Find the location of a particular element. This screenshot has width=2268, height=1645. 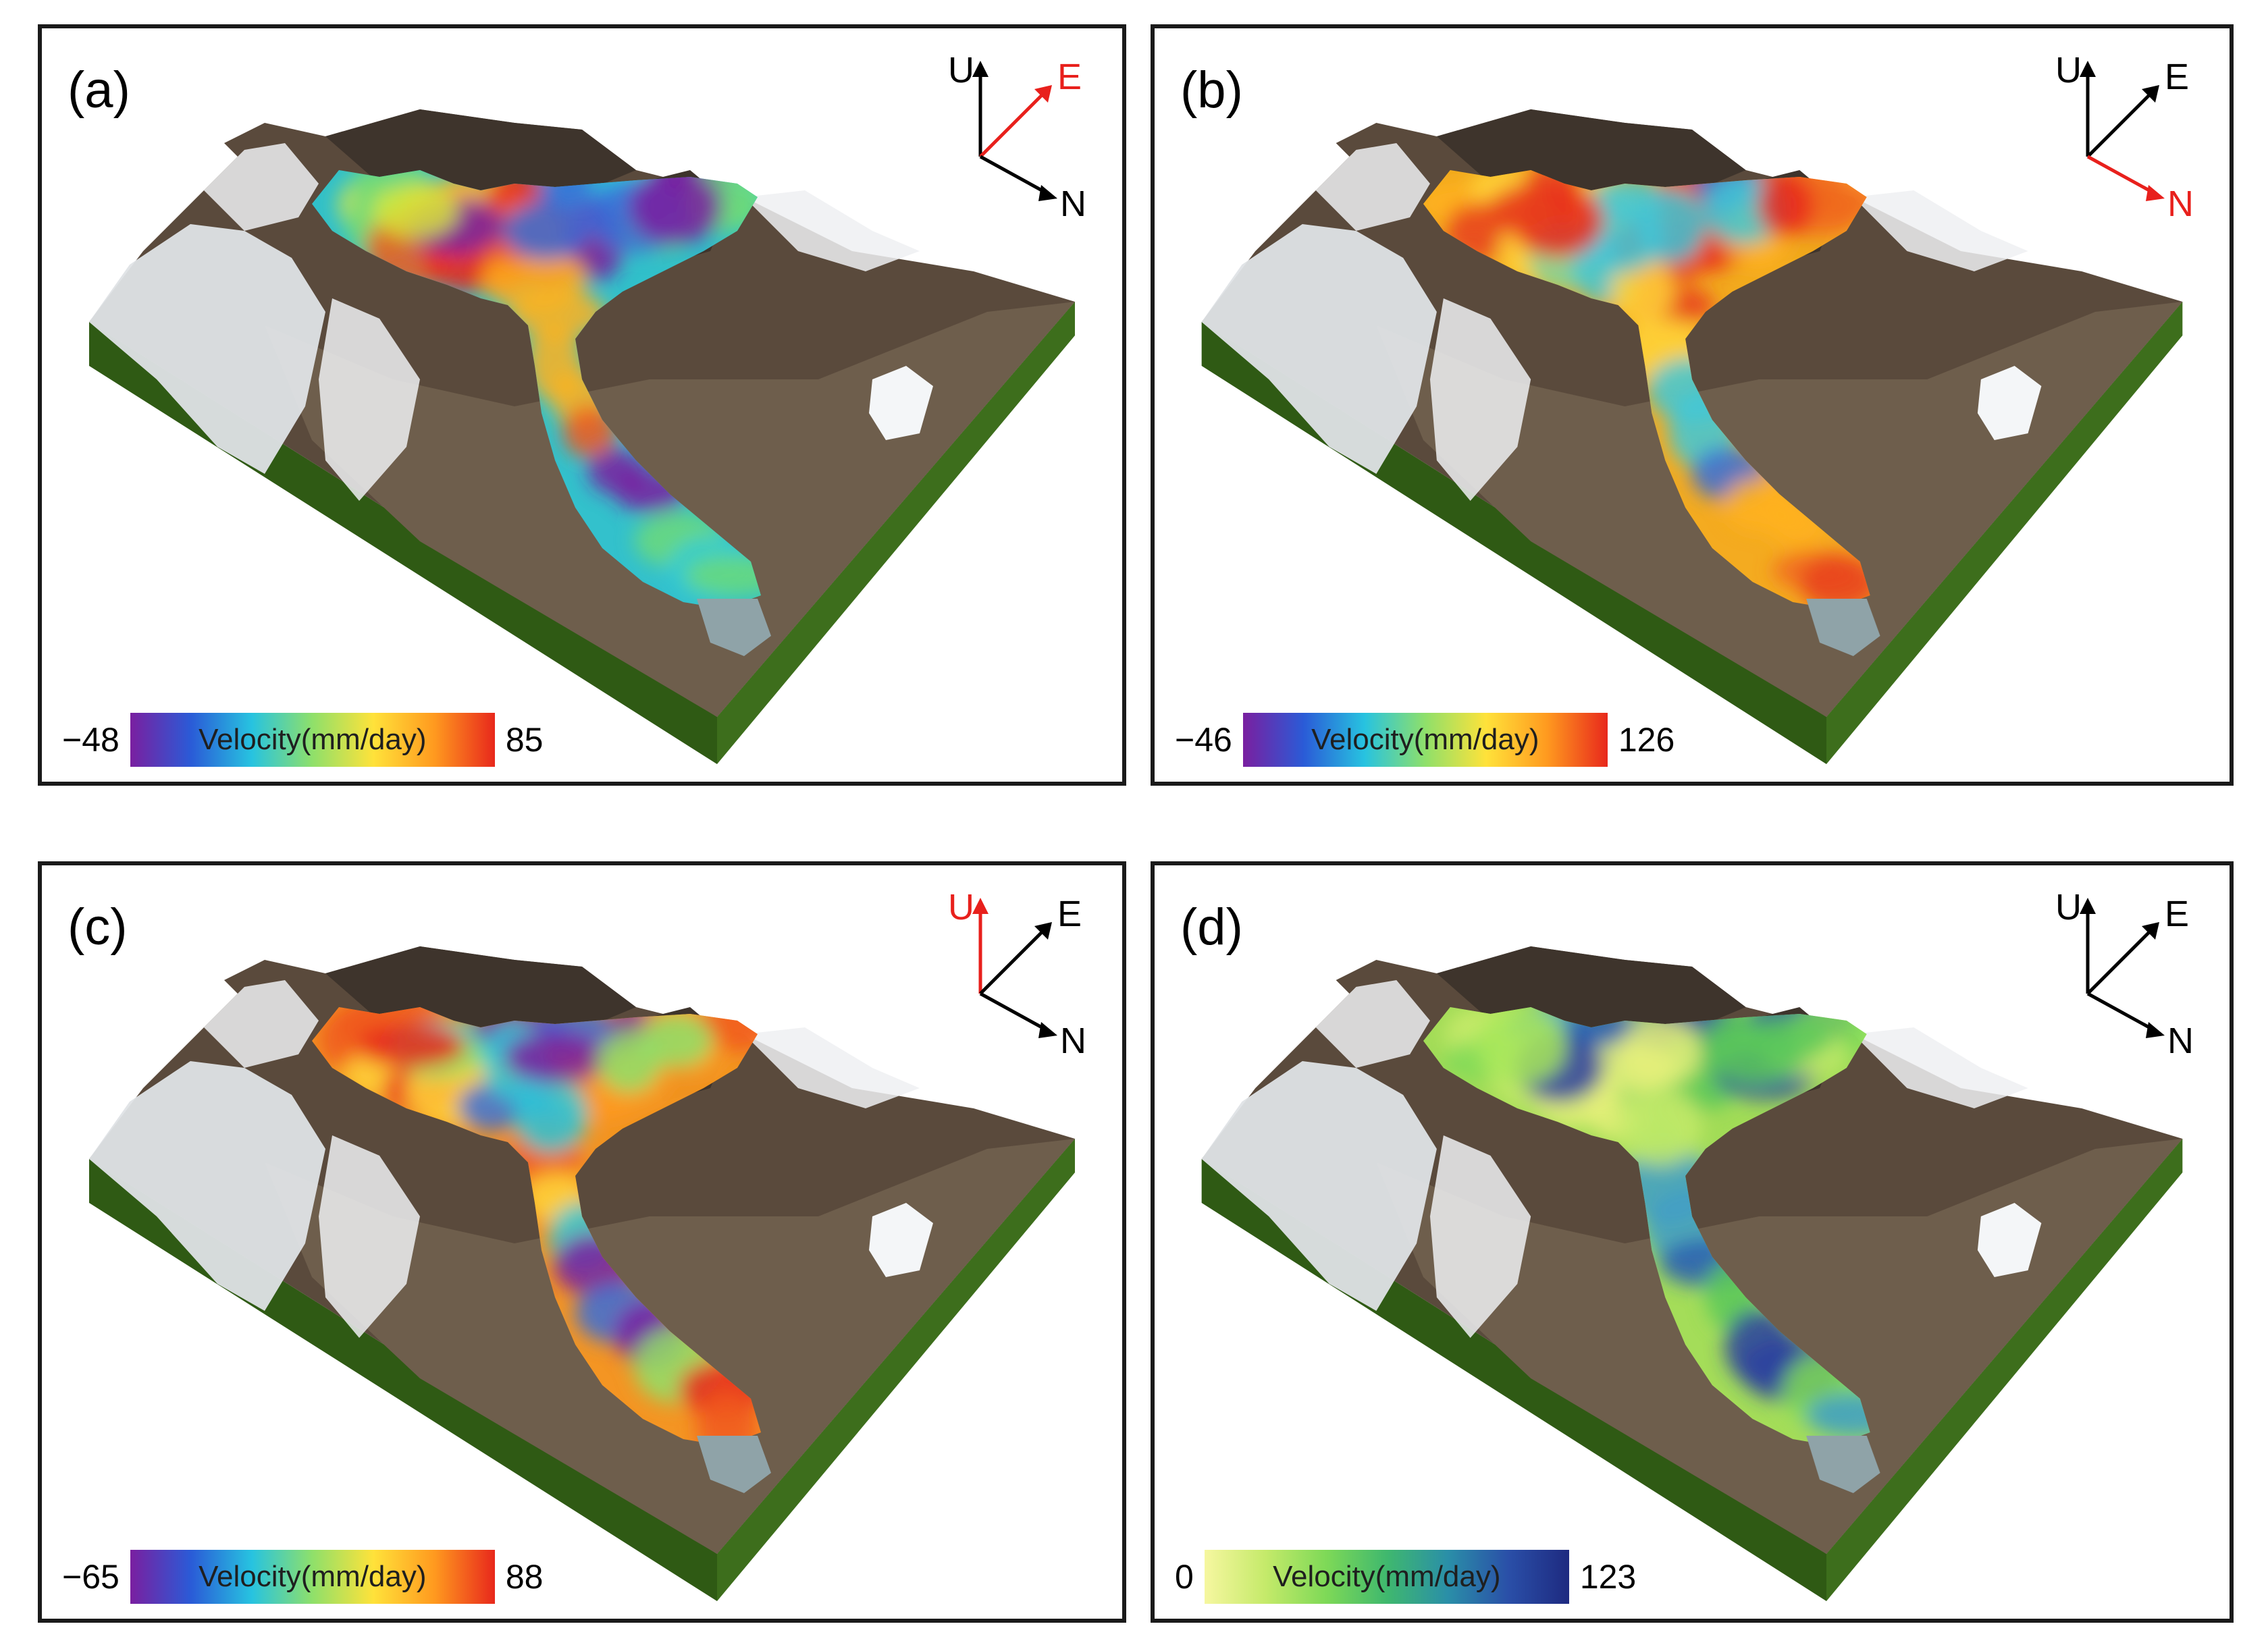

colorbar-max-value: 85 is located at coordinates (524, 740).